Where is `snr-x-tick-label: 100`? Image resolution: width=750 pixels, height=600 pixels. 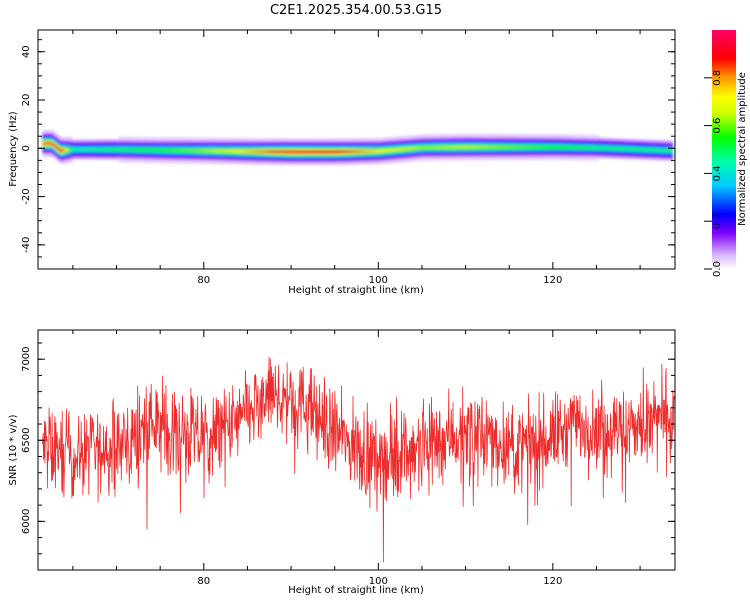 snr-x-tick-label: 100 is located at coordinates (378, 581).